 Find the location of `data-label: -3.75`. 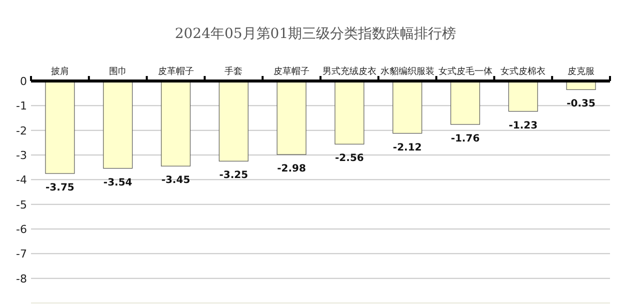

data-label: -3.75 is located at coordinates (60, 188).